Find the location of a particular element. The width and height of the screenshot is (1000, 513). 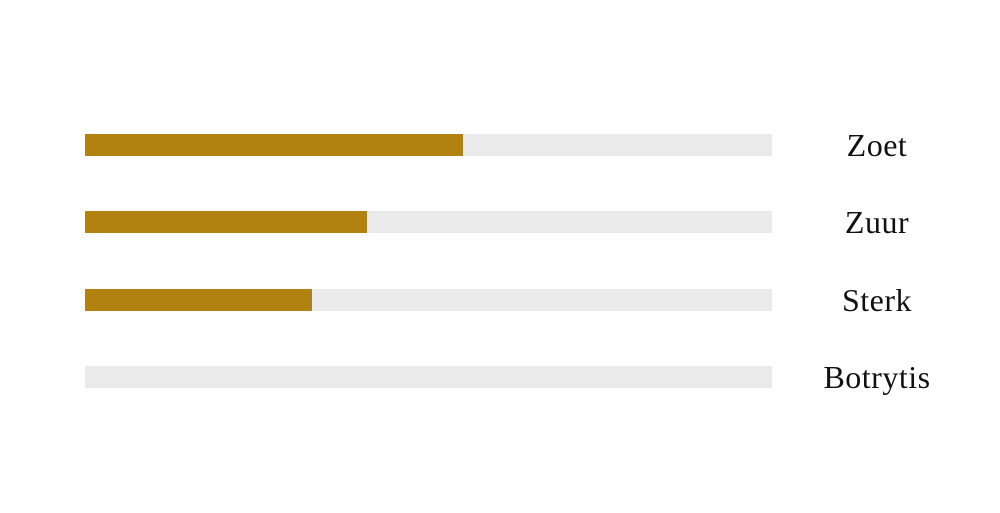

bar-label: Zuur is located at coordinates (877, 222).